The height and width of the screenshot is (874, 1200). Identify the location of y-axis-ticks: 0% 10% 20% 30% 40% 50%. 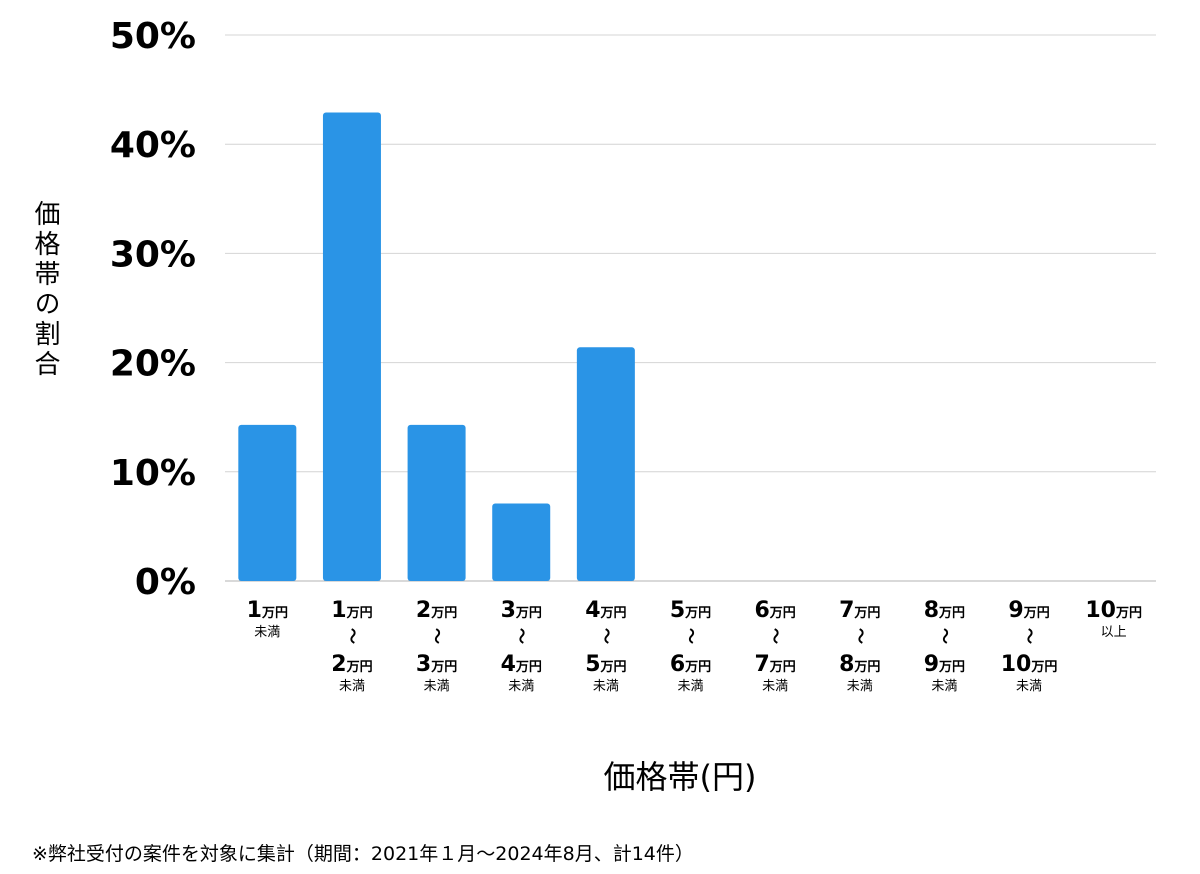
(153, 309).